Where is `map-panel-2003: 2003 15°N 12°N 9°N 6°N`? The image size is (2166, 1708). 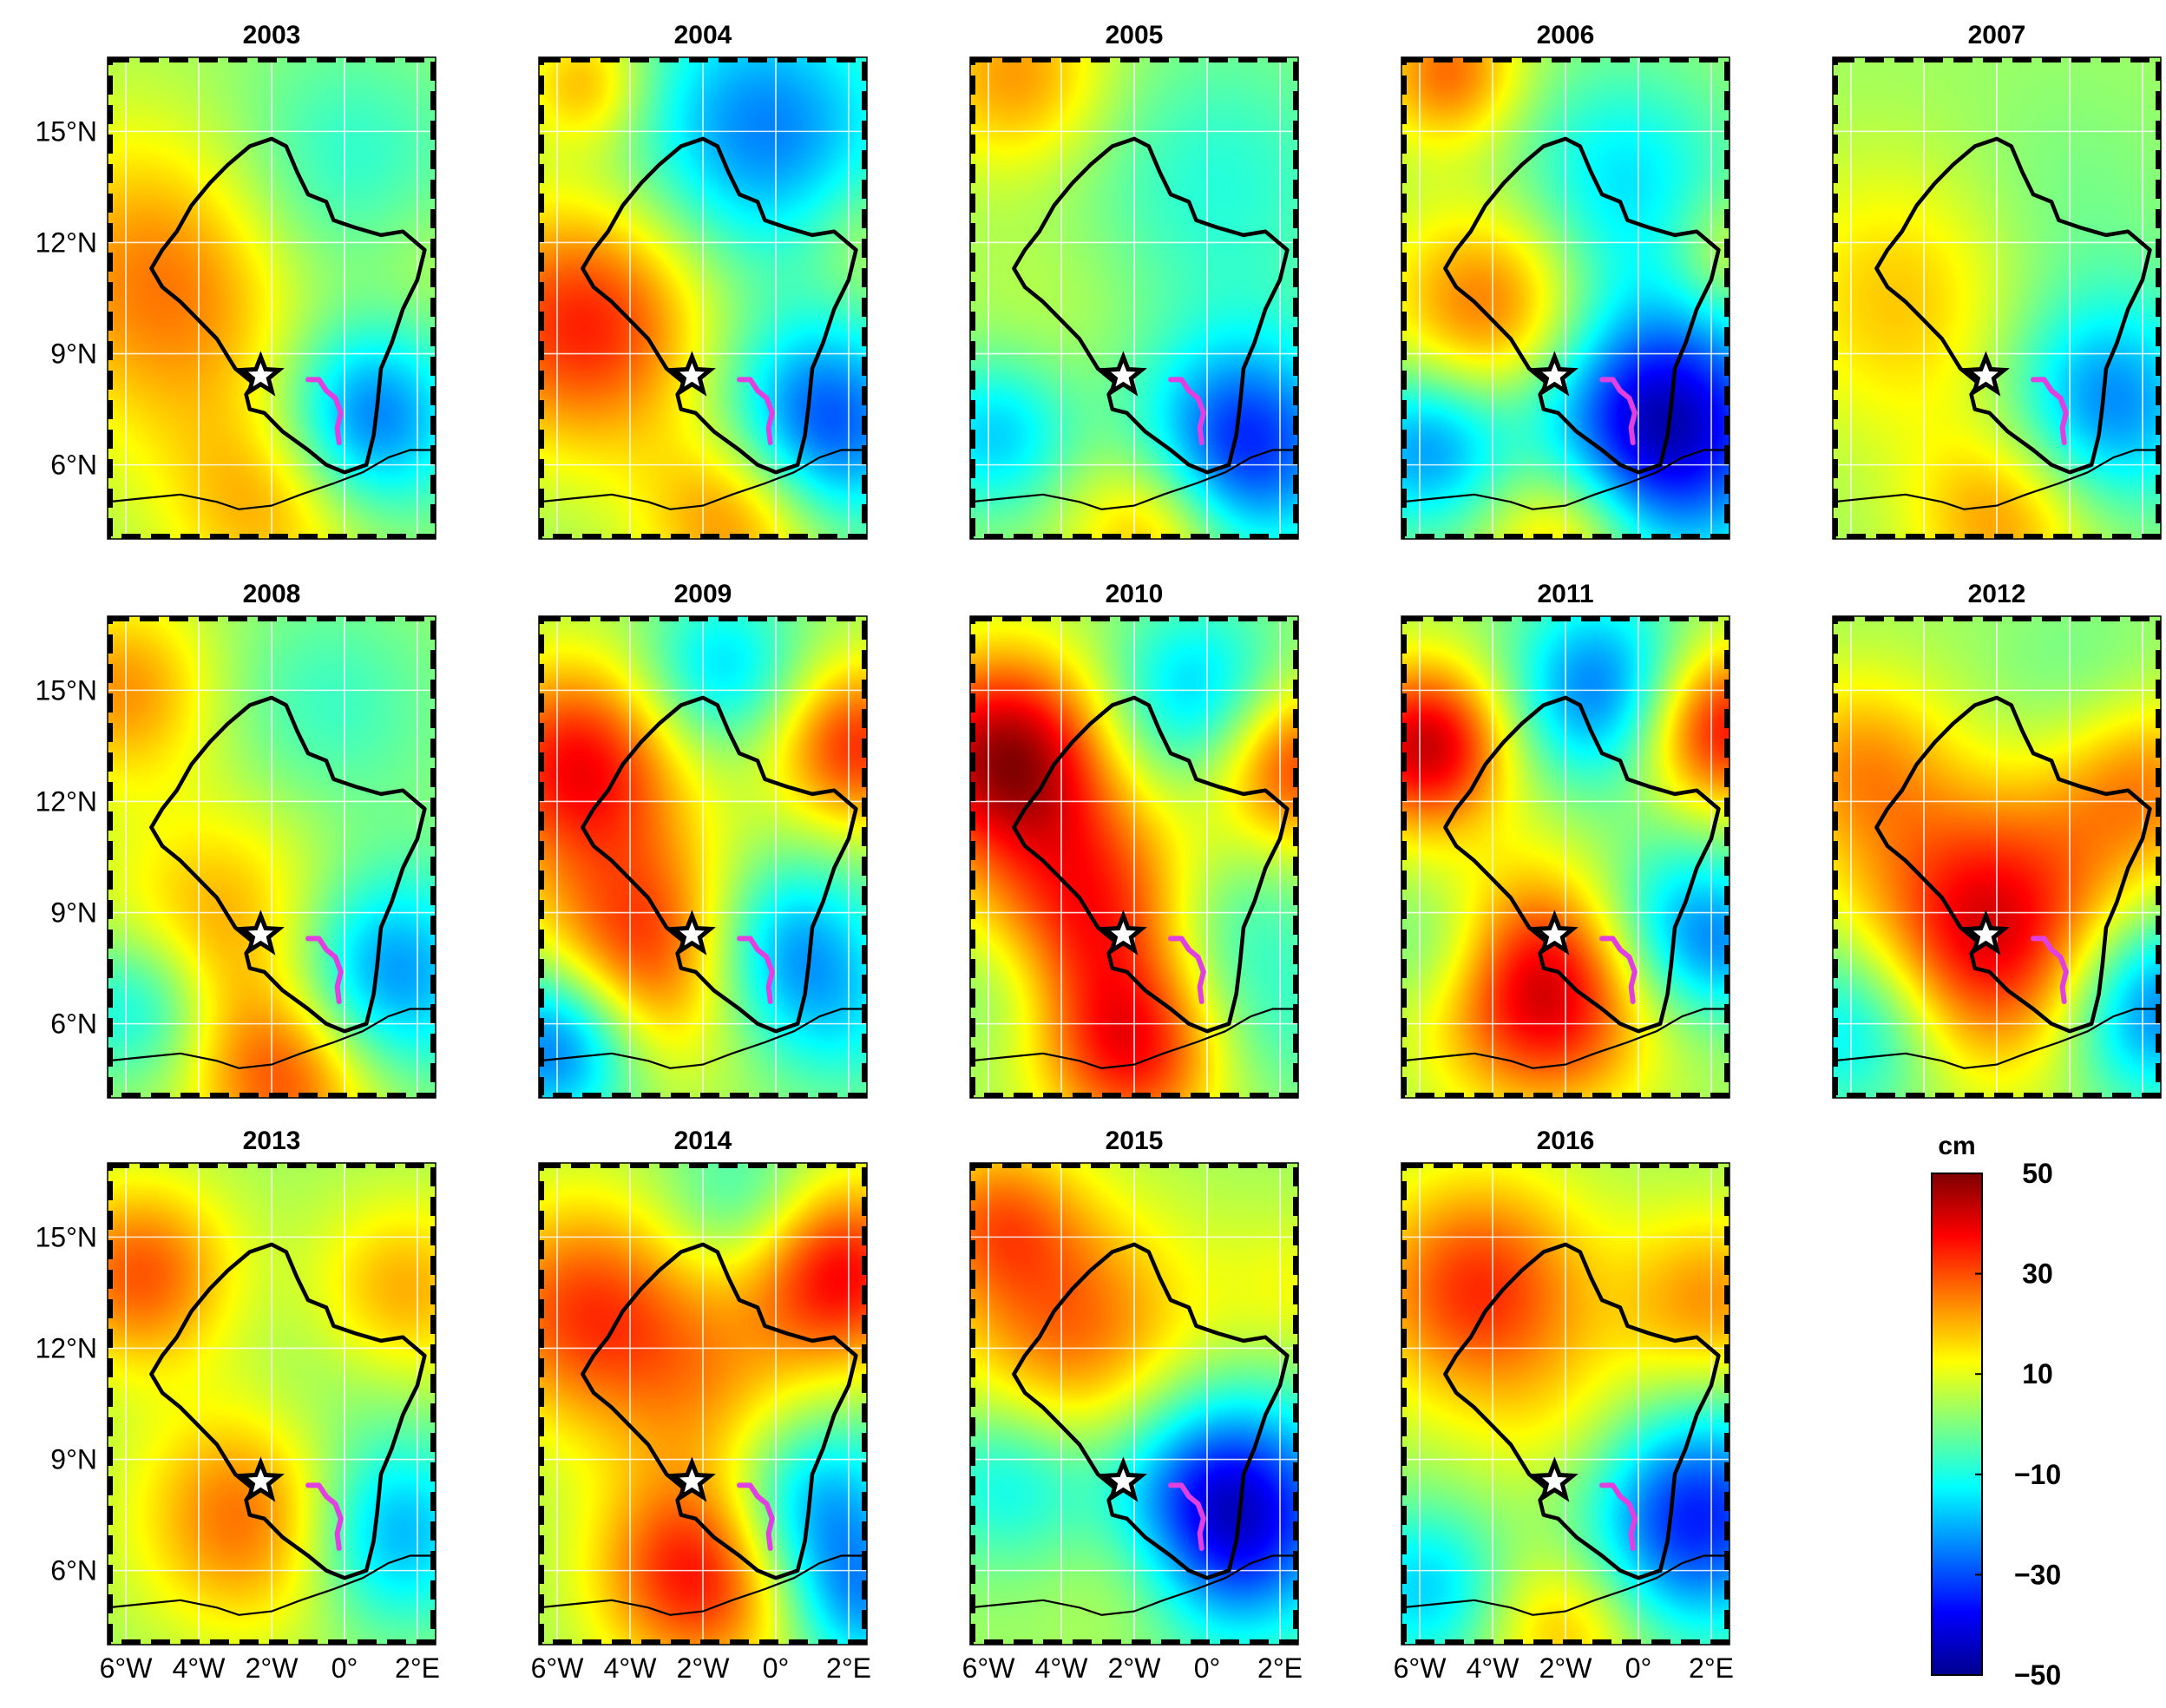 map-panel-2003: 2003 15°N 12°N 9°N 6°N is located at coordinates (236, 280).